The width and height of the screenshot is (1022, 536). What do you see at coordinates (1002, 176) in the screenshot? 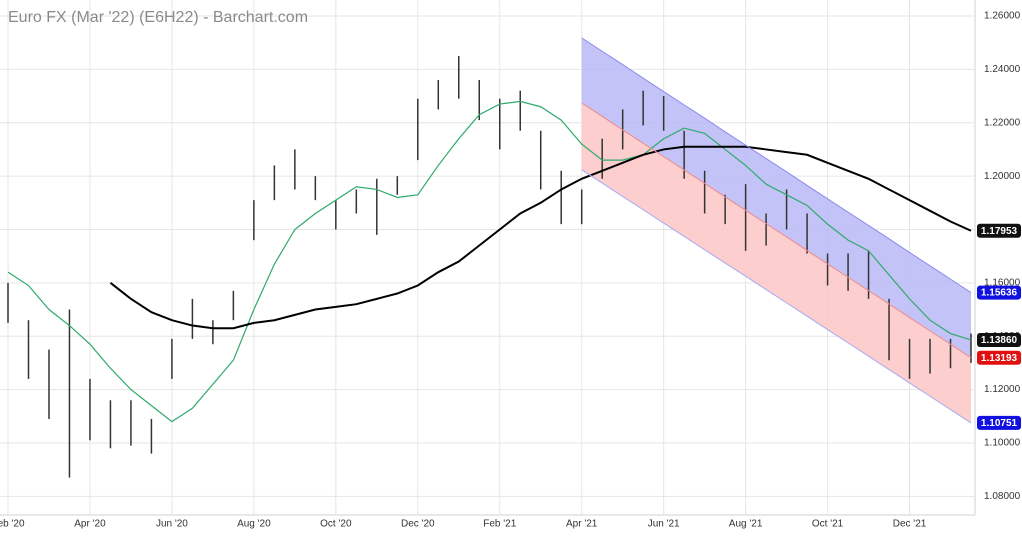
I see `y-tick-label: 1.20000` at bounding box center [1002, 176].